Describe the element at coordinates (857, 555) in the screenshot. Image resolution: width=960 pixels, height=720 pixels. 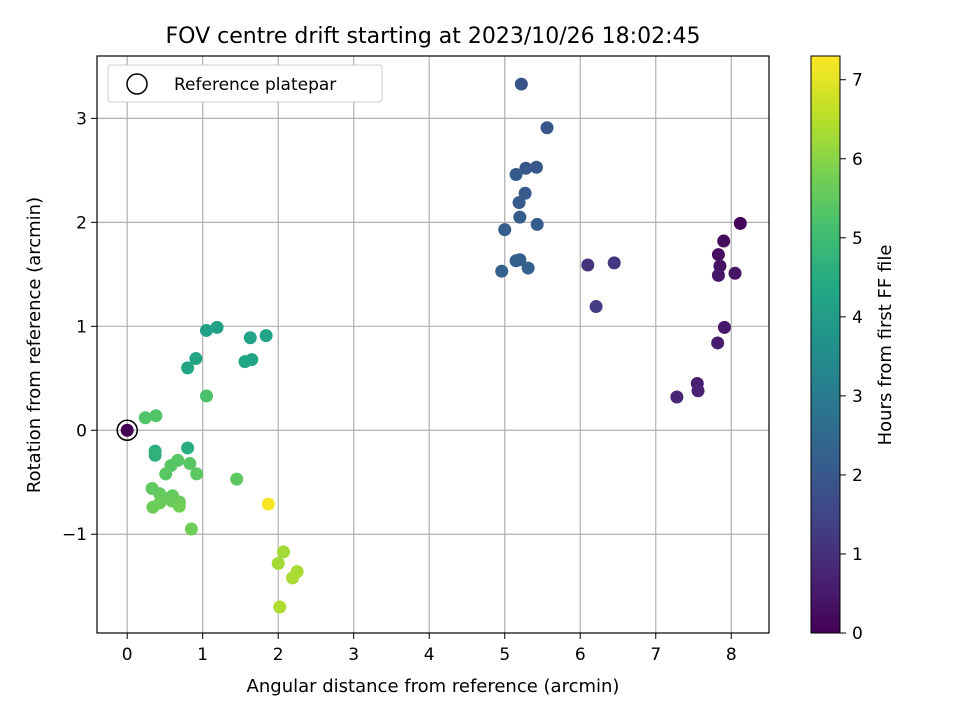
I see `colorbar-tick-label: 1` at that location.